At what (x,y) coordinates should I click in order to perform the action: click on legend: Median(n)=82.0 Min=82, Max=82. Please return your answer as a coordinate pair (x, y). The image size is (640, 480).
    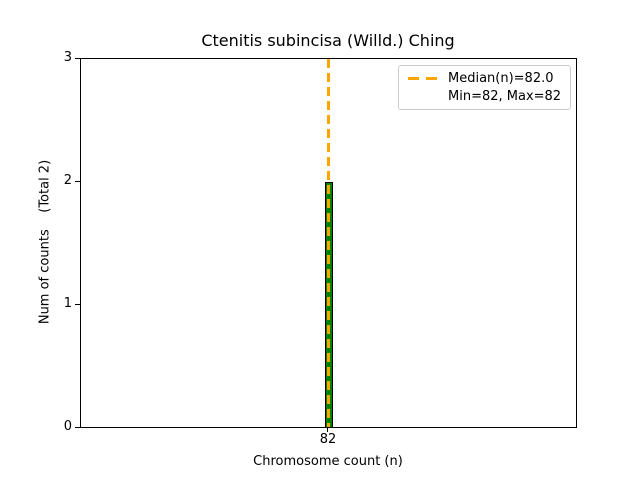
    Looking at the image, I should click on (484, 87).